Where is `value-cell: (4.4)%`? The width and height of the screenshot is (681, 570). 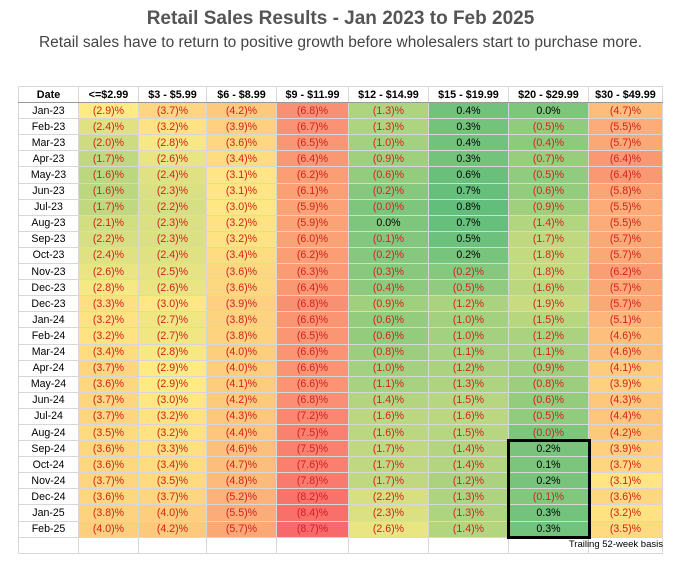
value-cell: (4.4)% is located at coordinates (241, 432).